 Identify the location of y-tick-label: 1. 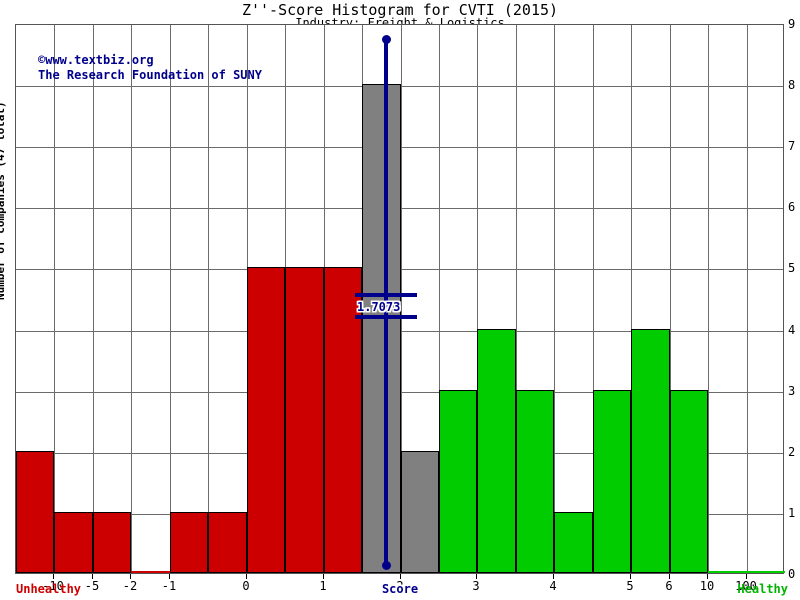
(792, 512).